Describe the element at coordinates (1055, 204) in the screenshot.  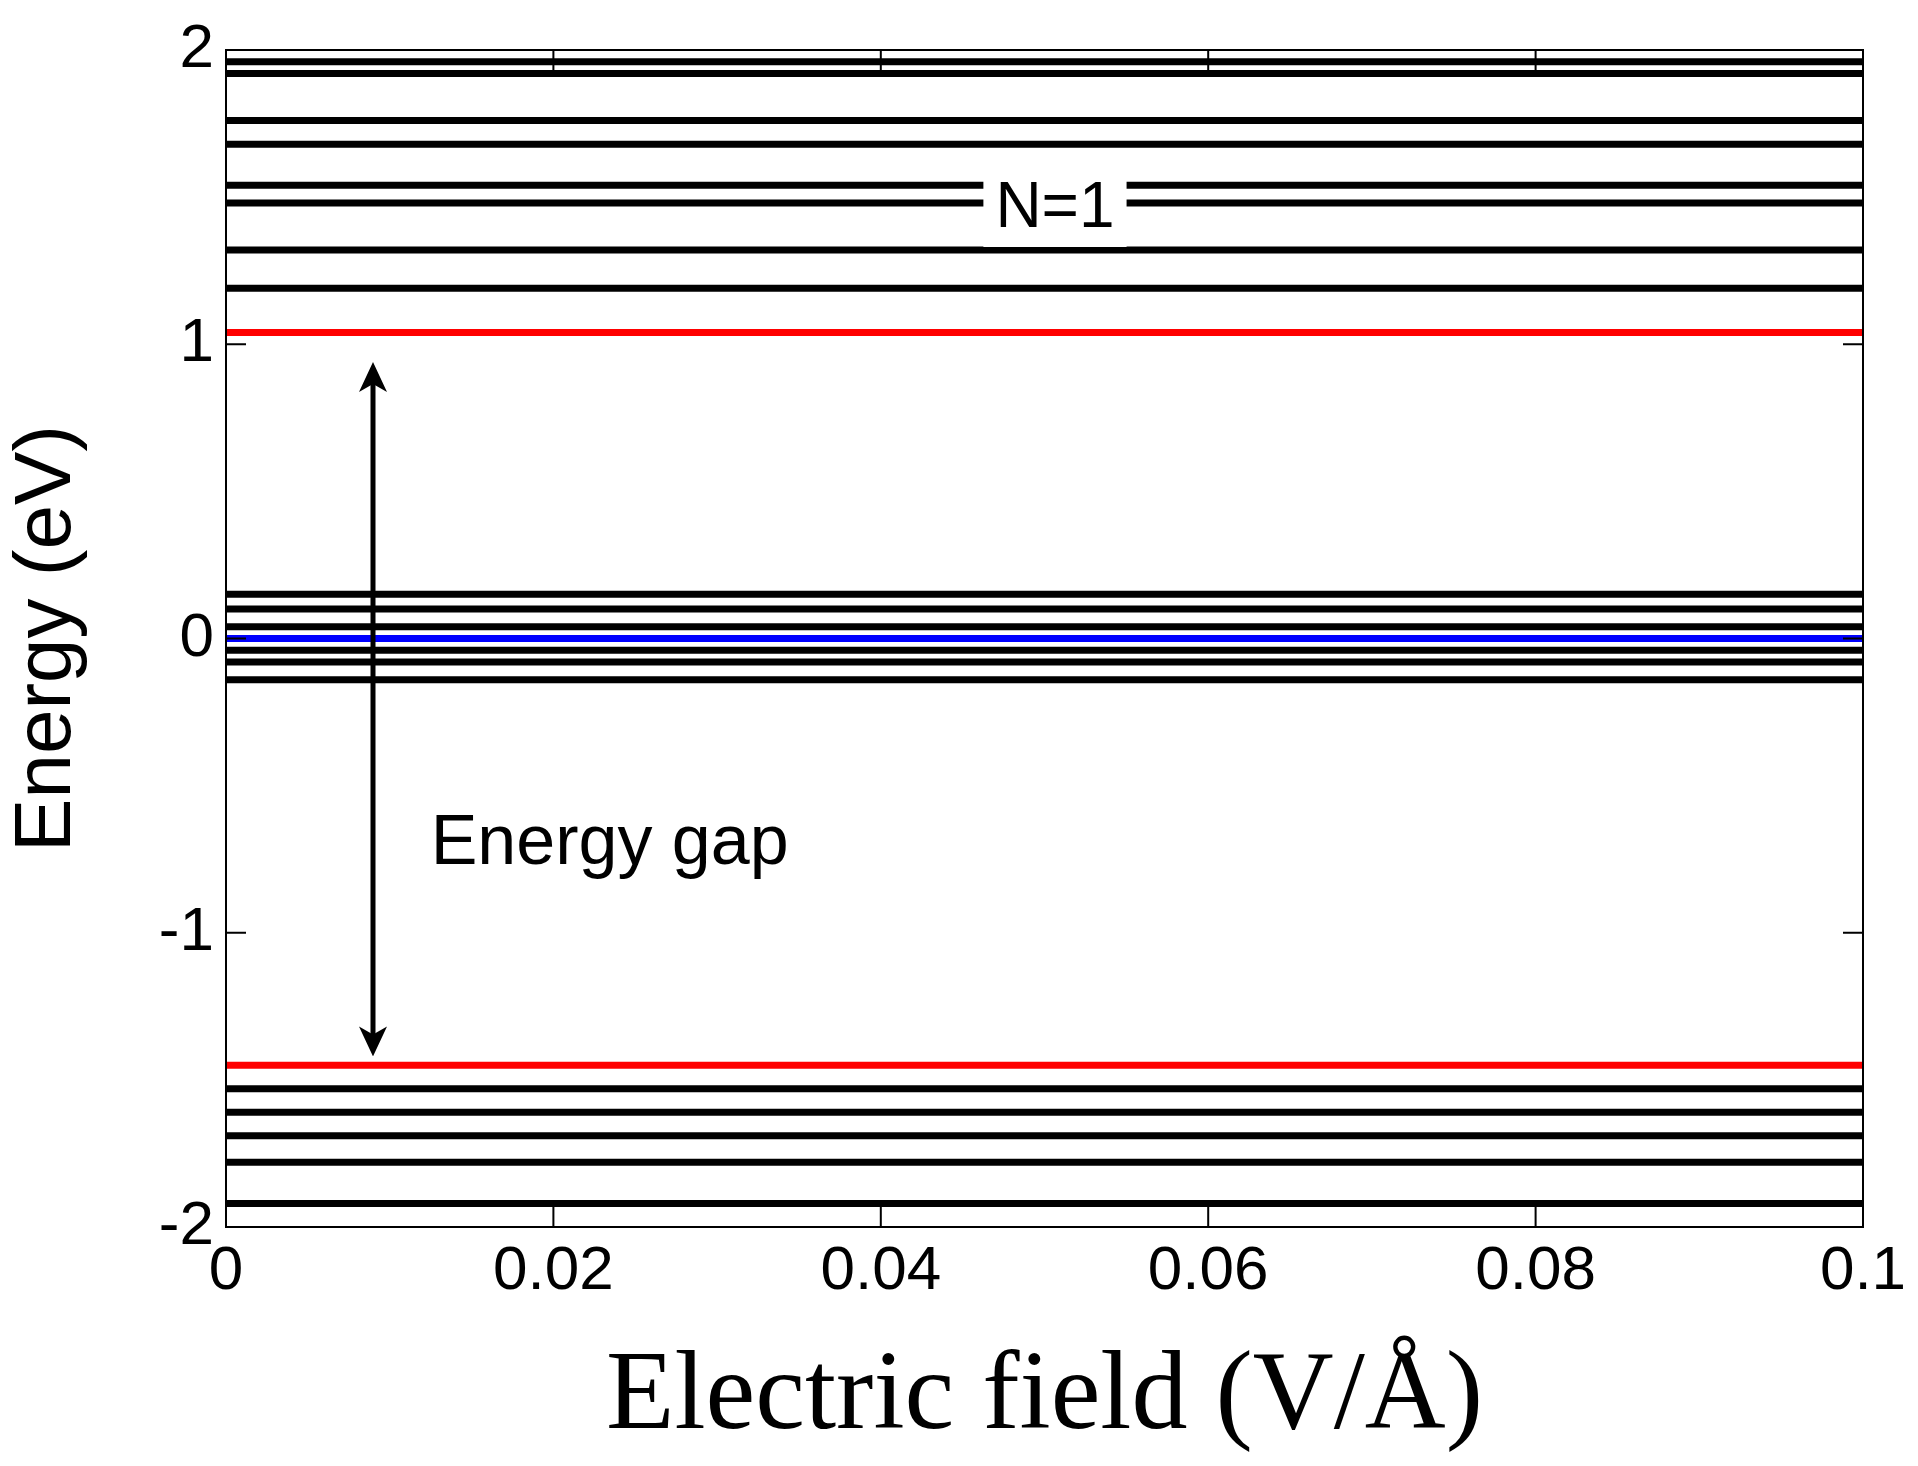
I see `annotation: N=1` at that location.